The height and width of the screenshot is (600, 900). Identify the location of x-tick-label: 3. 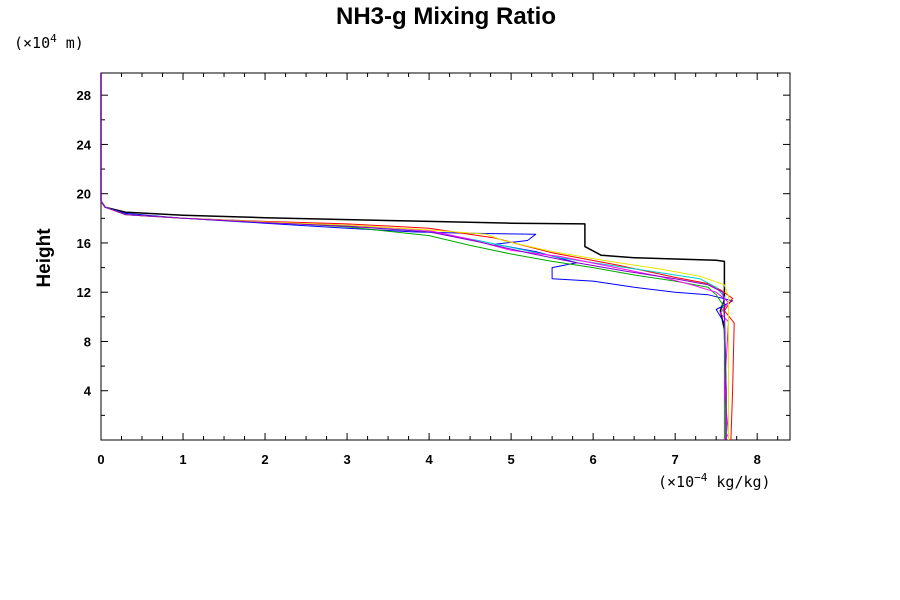
(346, 459).